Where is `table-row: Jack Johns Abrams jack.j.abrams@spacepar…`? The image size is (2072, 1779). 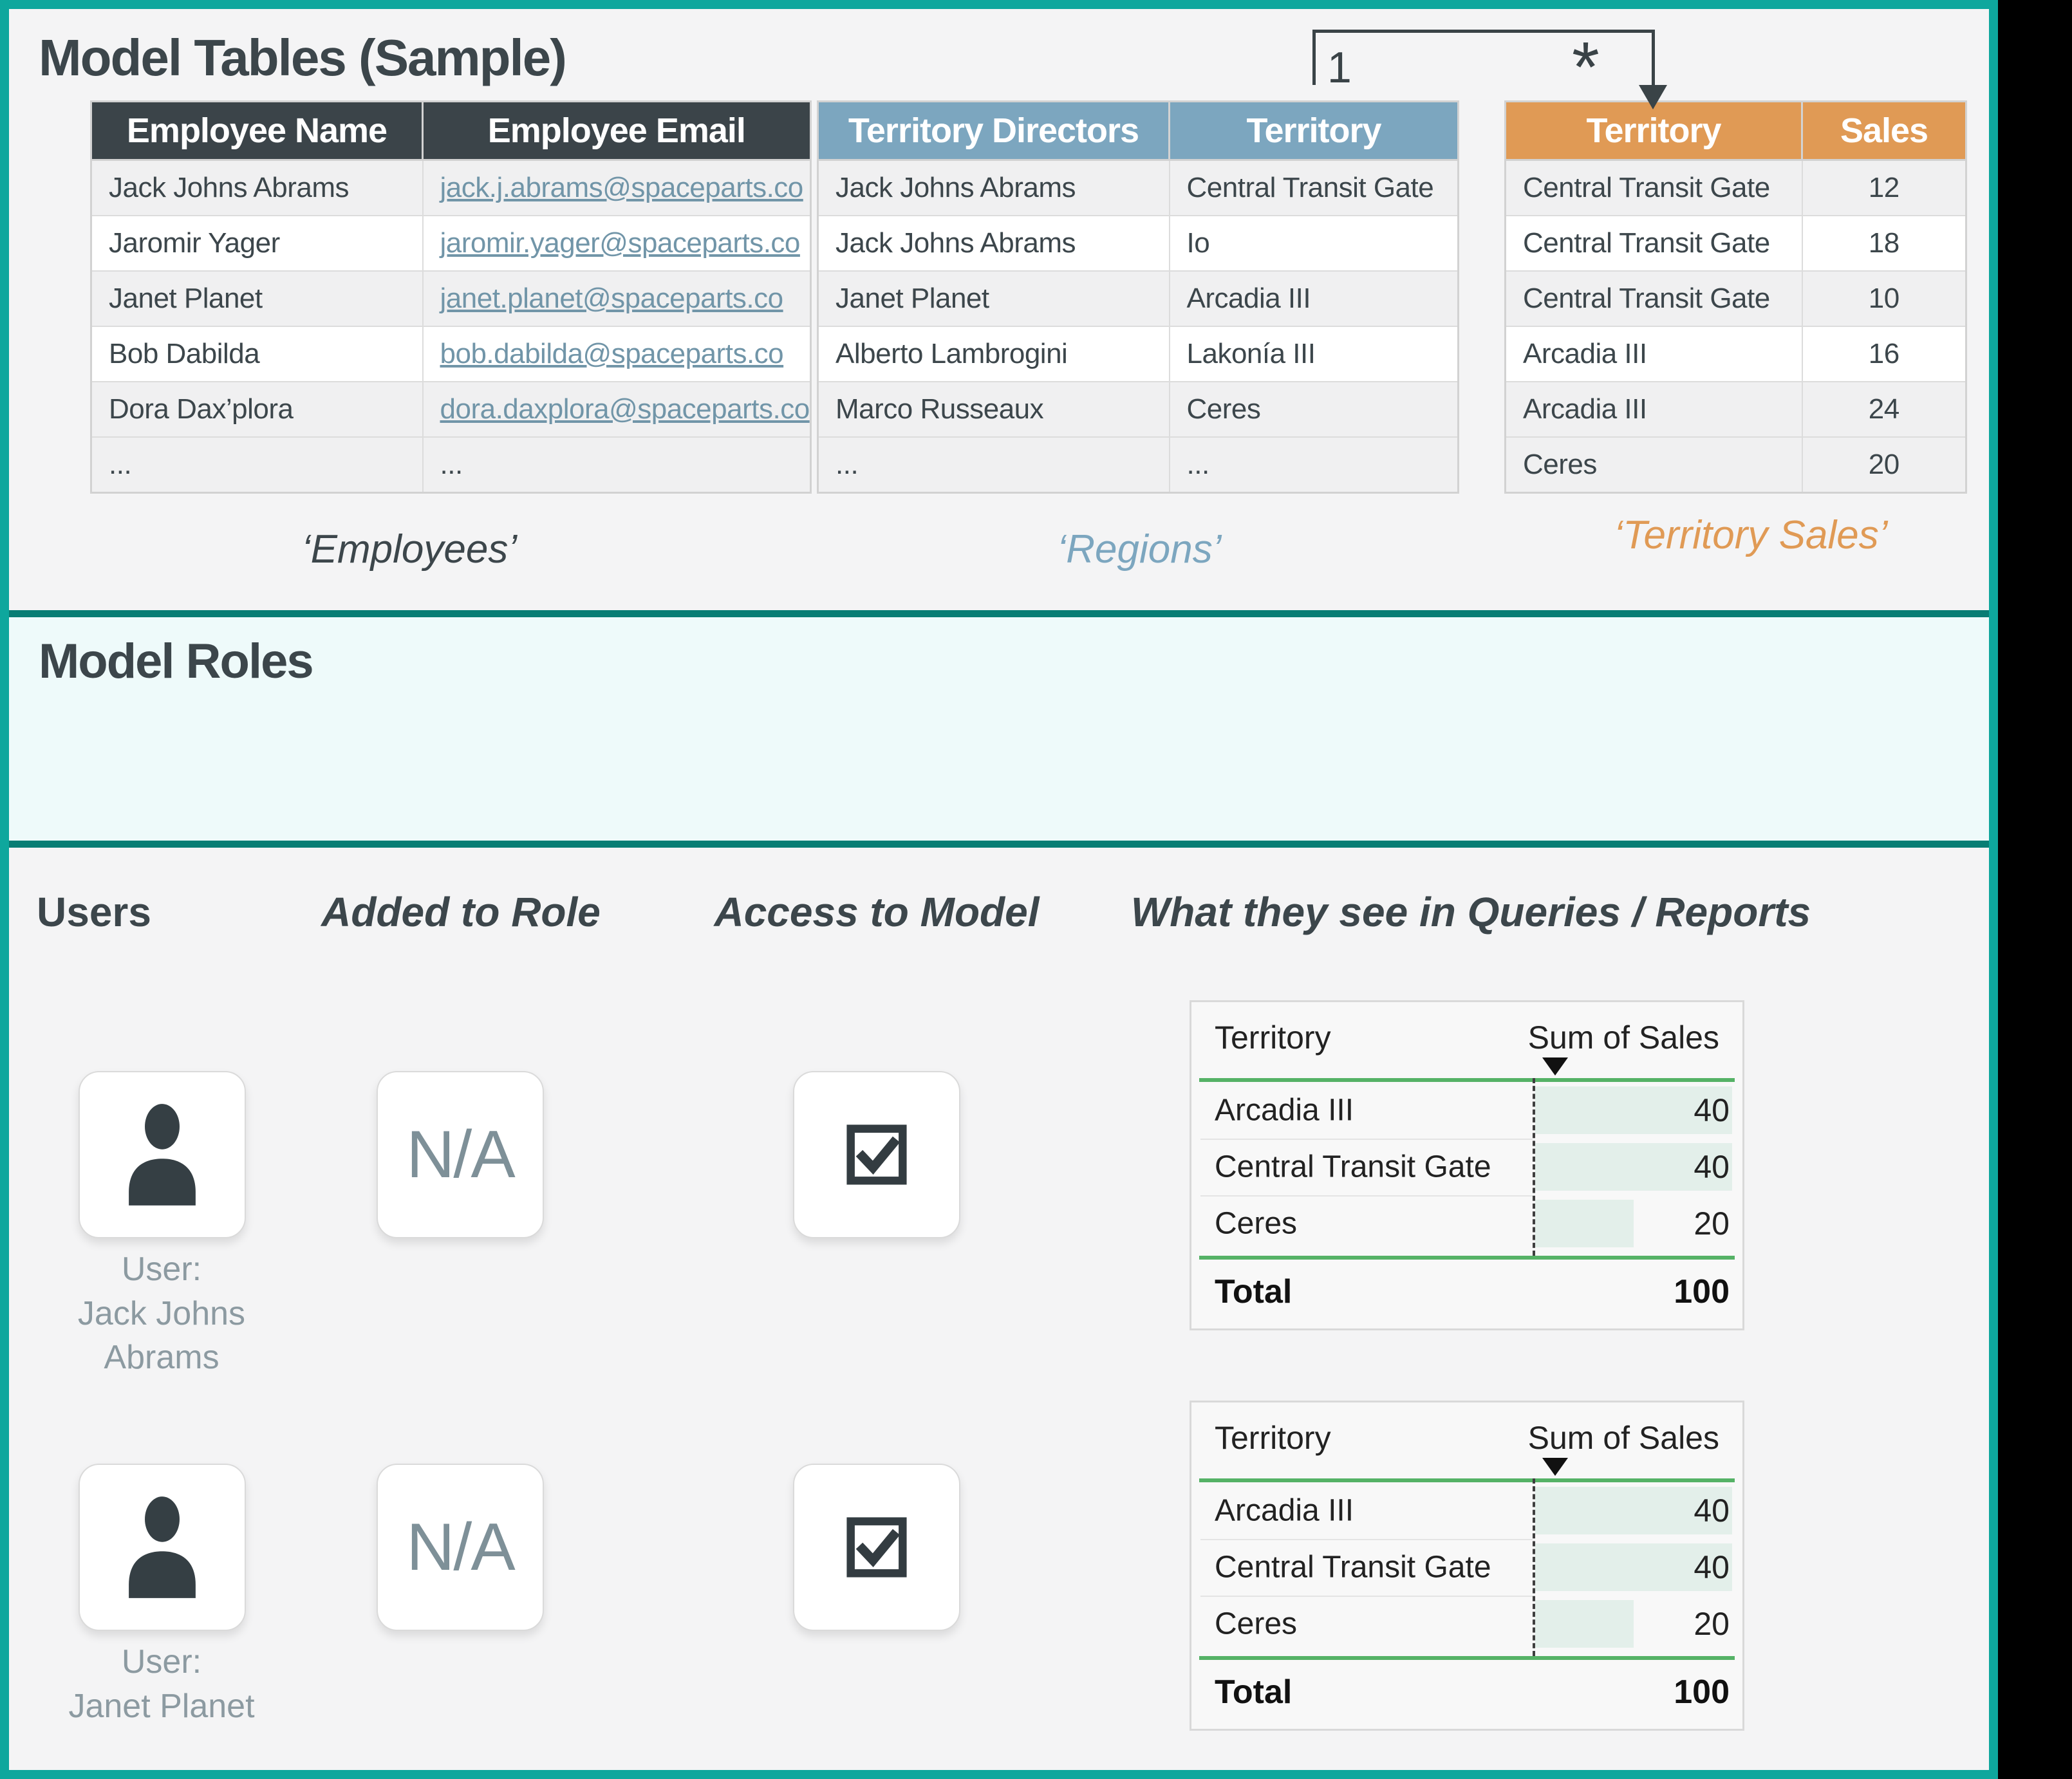
table-row: Jack Johns Abrams jack.j.abrams@spacepar… is located at coordinates (451, 187).